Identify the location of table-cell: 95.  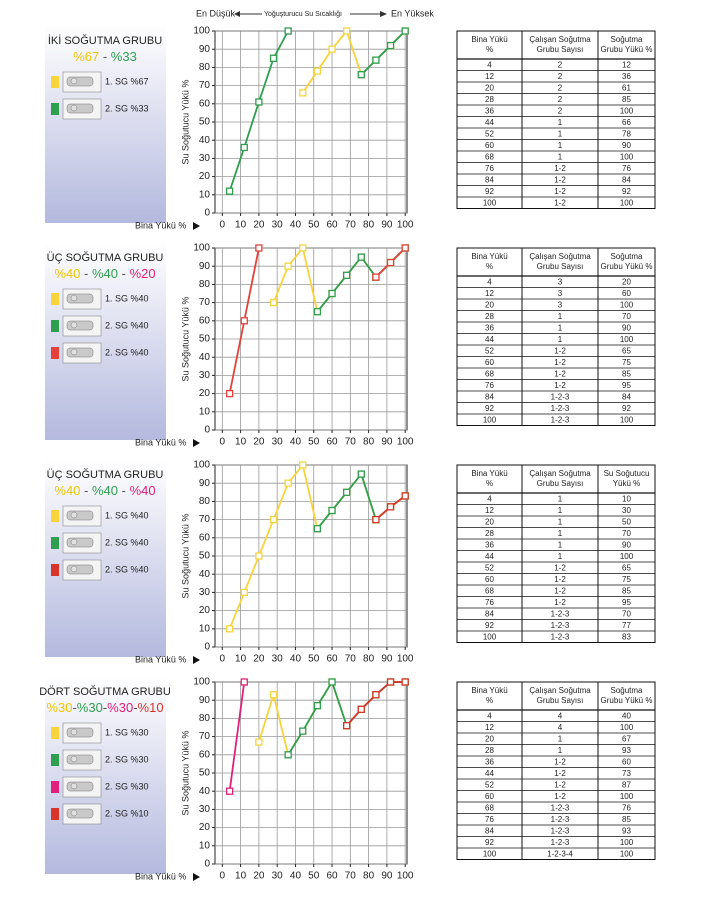
(626, 385).